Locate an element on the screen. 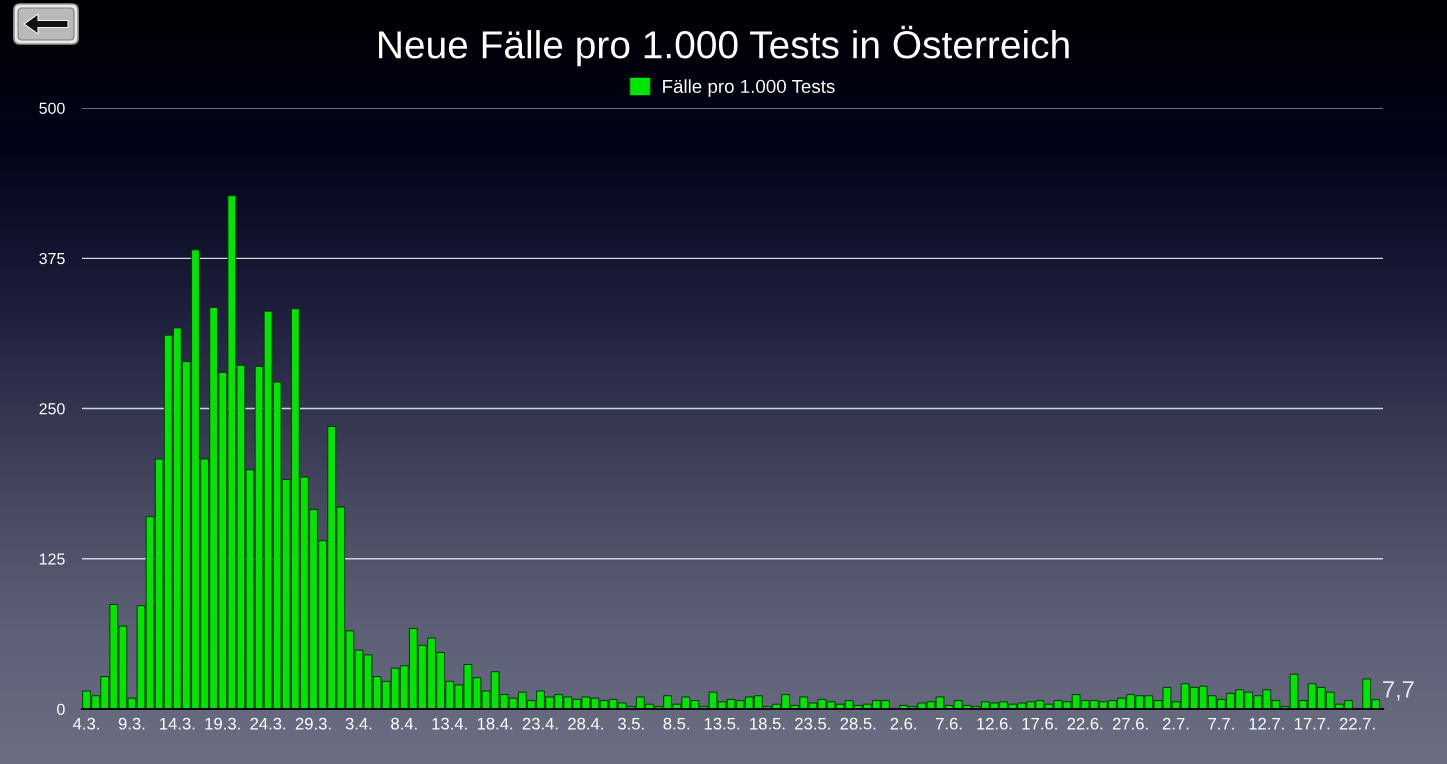 Image resolution: width=1447 pixels, height=764 pixels. y-tick-label: 375 is located at coordinates (52, 258).